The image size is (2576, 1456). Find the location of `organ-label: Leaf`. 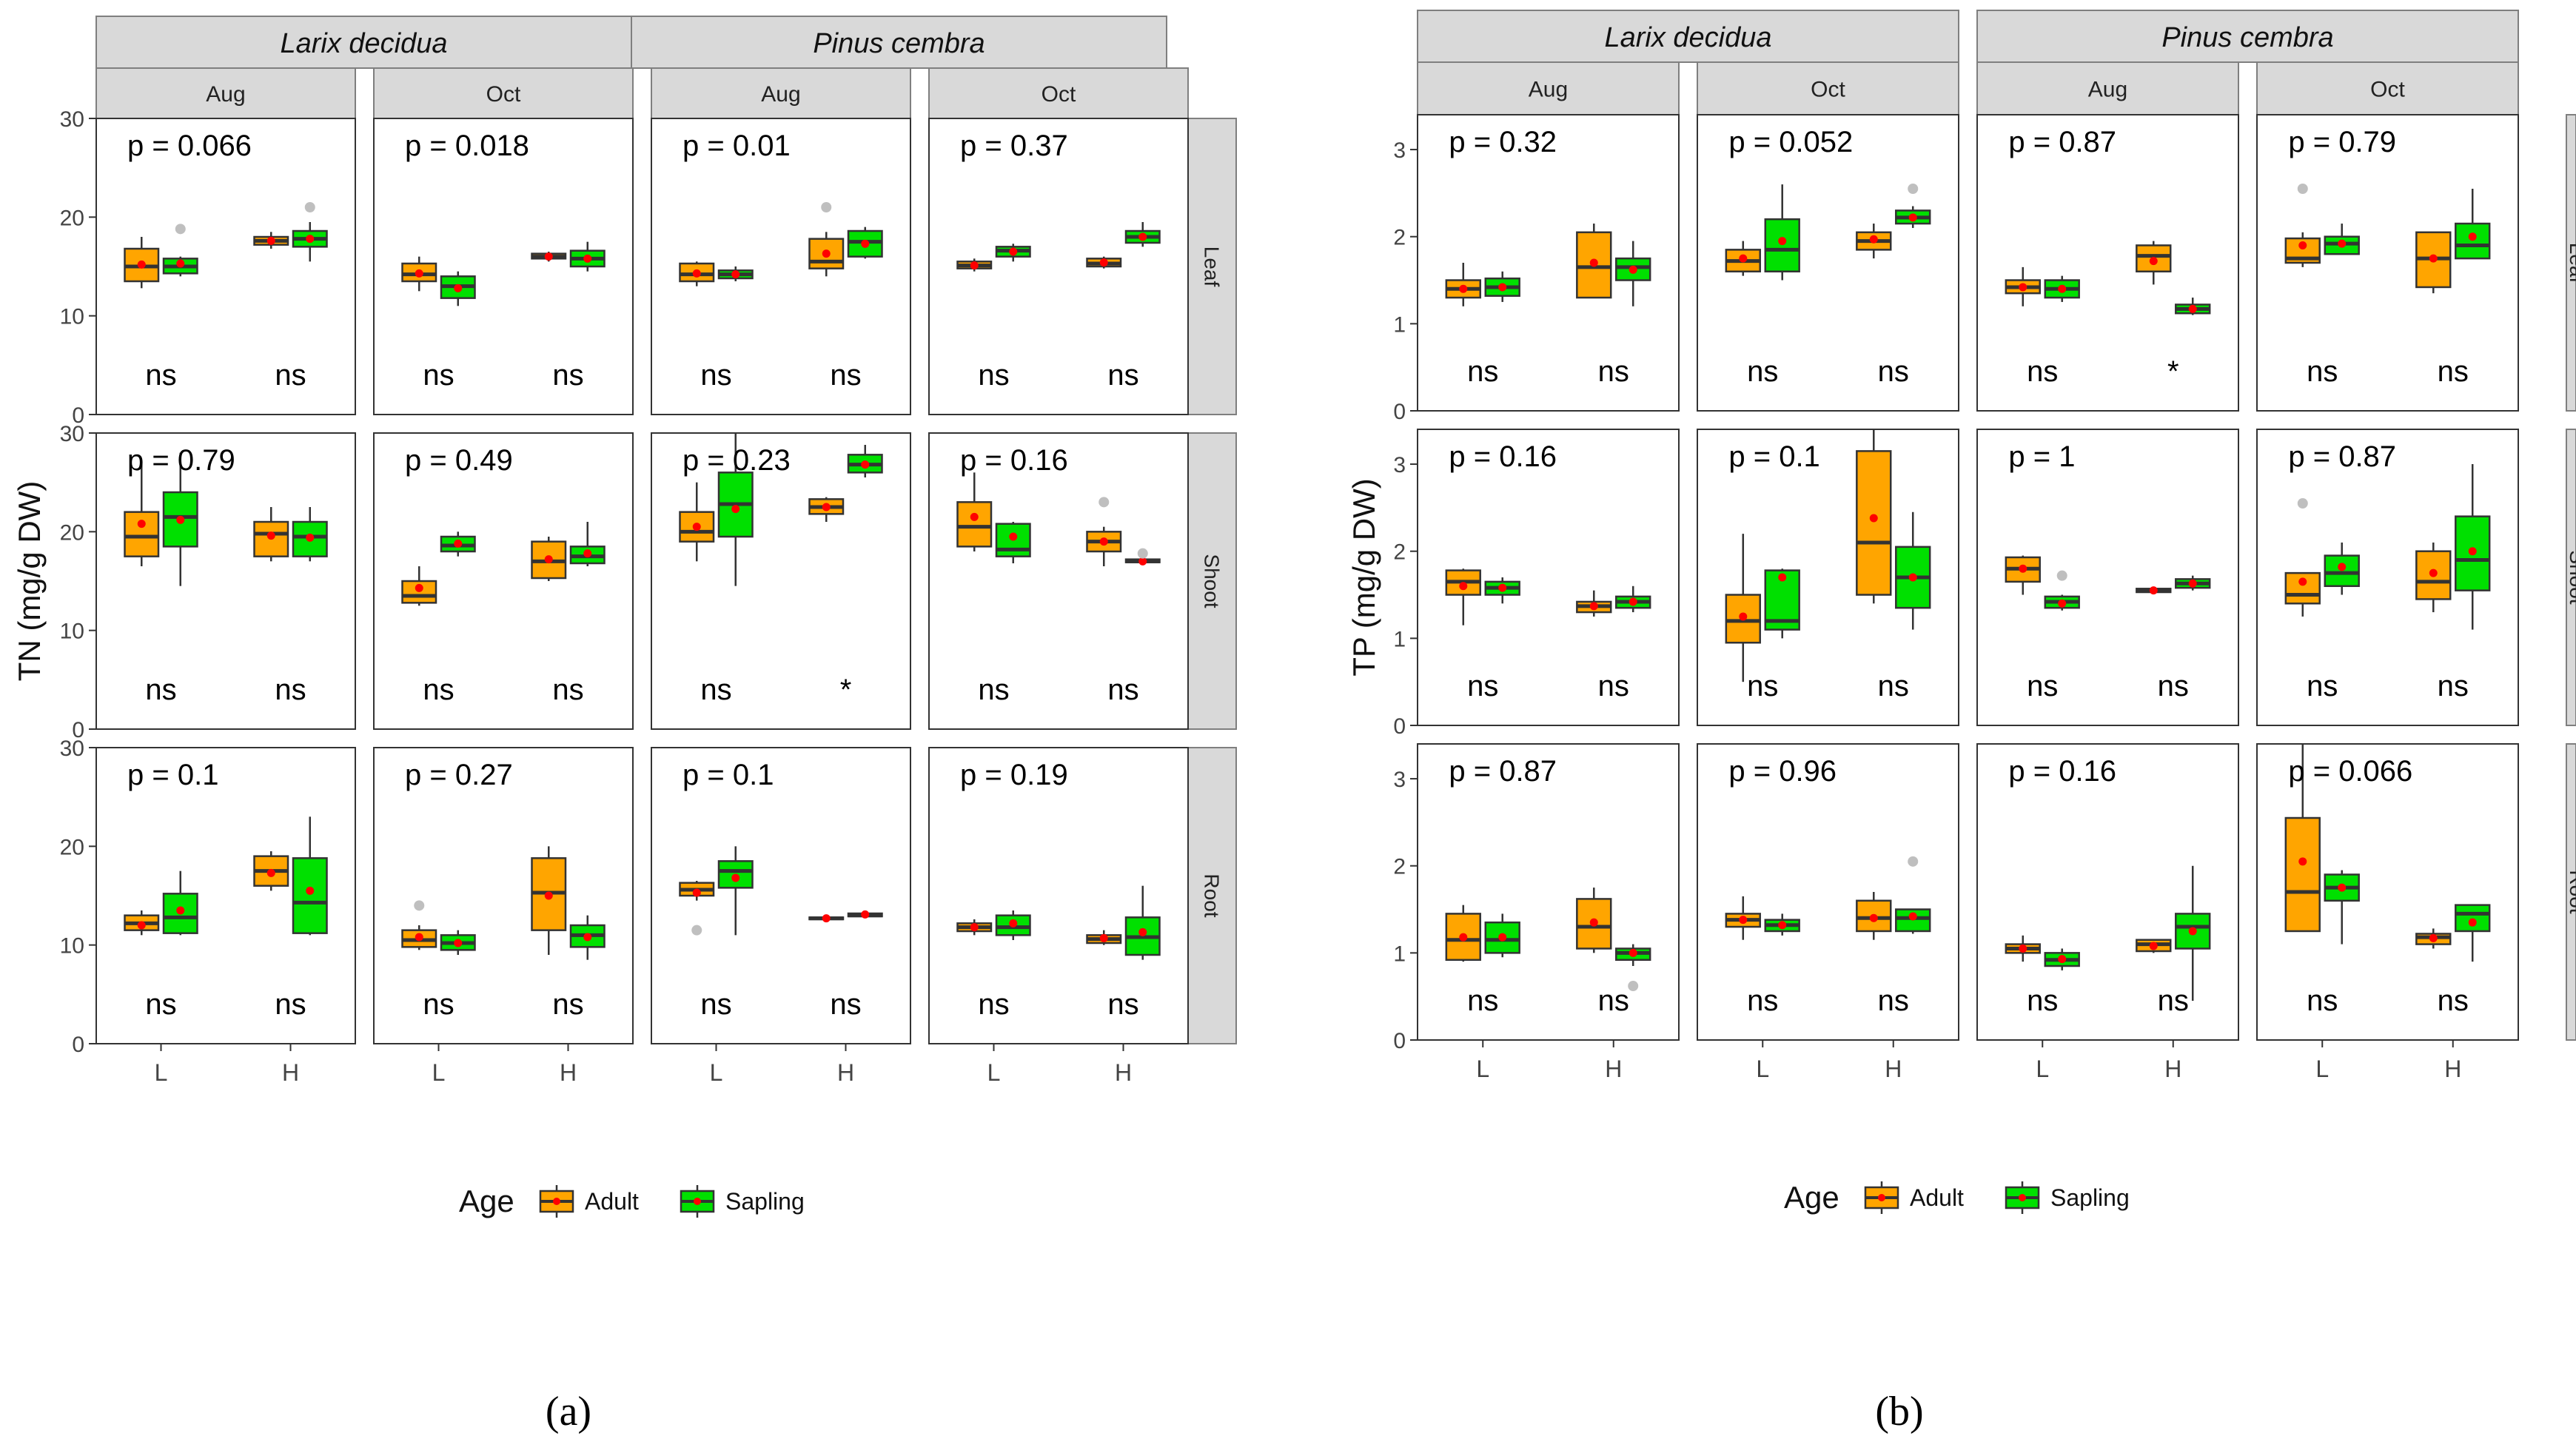

organ-label: Leaf is located at coordinates (2571, 263).